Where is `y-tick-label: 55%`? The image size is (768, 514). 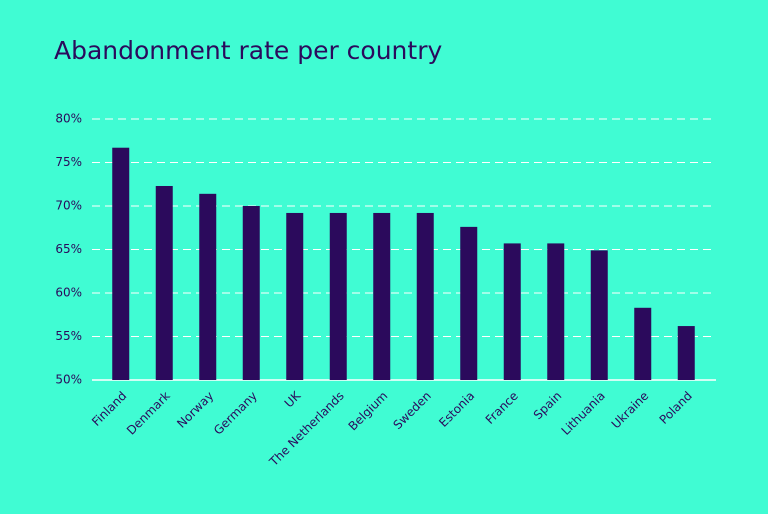
y-tick-label: 55% is located at coordinates (68, 336).